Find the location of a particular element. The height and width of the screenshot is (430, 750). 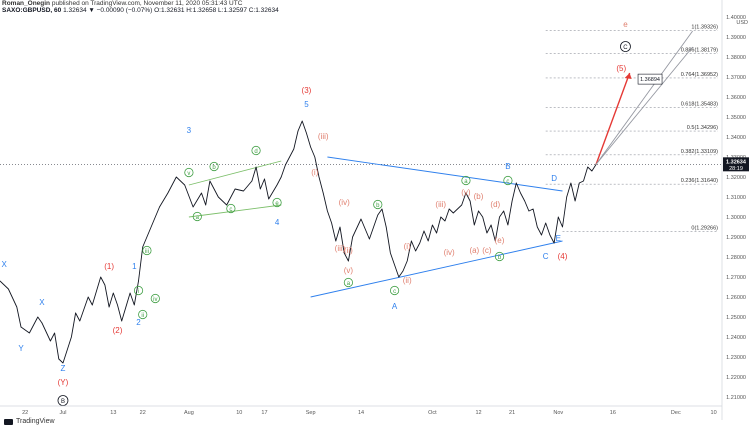

wave-label: 1 is located at coordinates (134, 266).